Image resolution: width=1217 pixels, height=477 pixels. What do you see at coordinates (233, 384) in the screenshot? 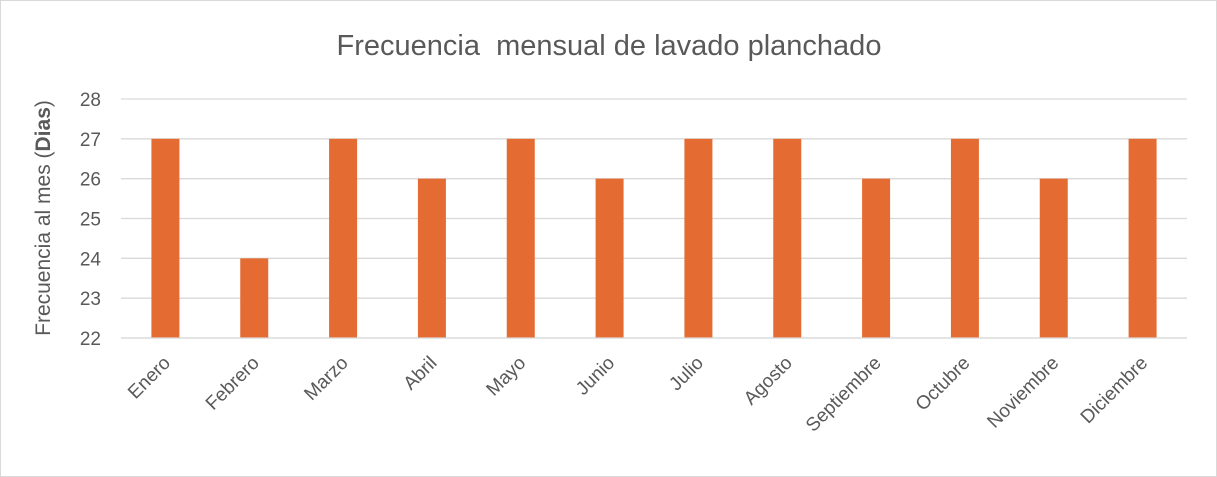
I see `x-tick-label: Febrero` at bounding box center [233, 384].